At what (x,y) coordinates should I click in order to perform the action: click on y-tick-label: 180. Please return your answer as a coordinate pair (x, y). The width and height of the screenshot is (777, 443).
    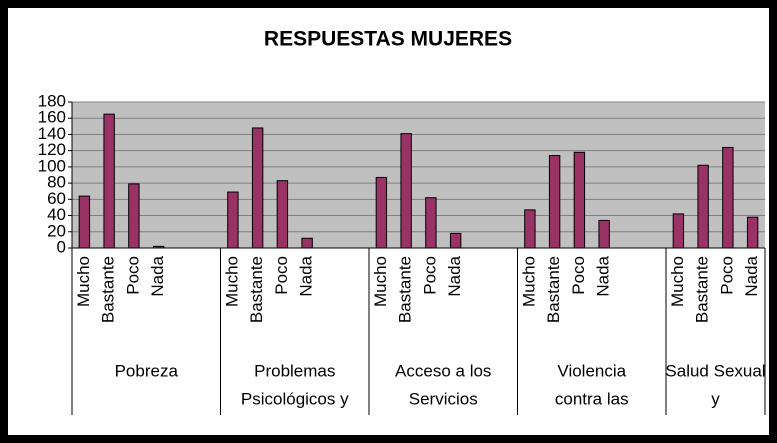
    Looking at the image, I should click on (52, 100).